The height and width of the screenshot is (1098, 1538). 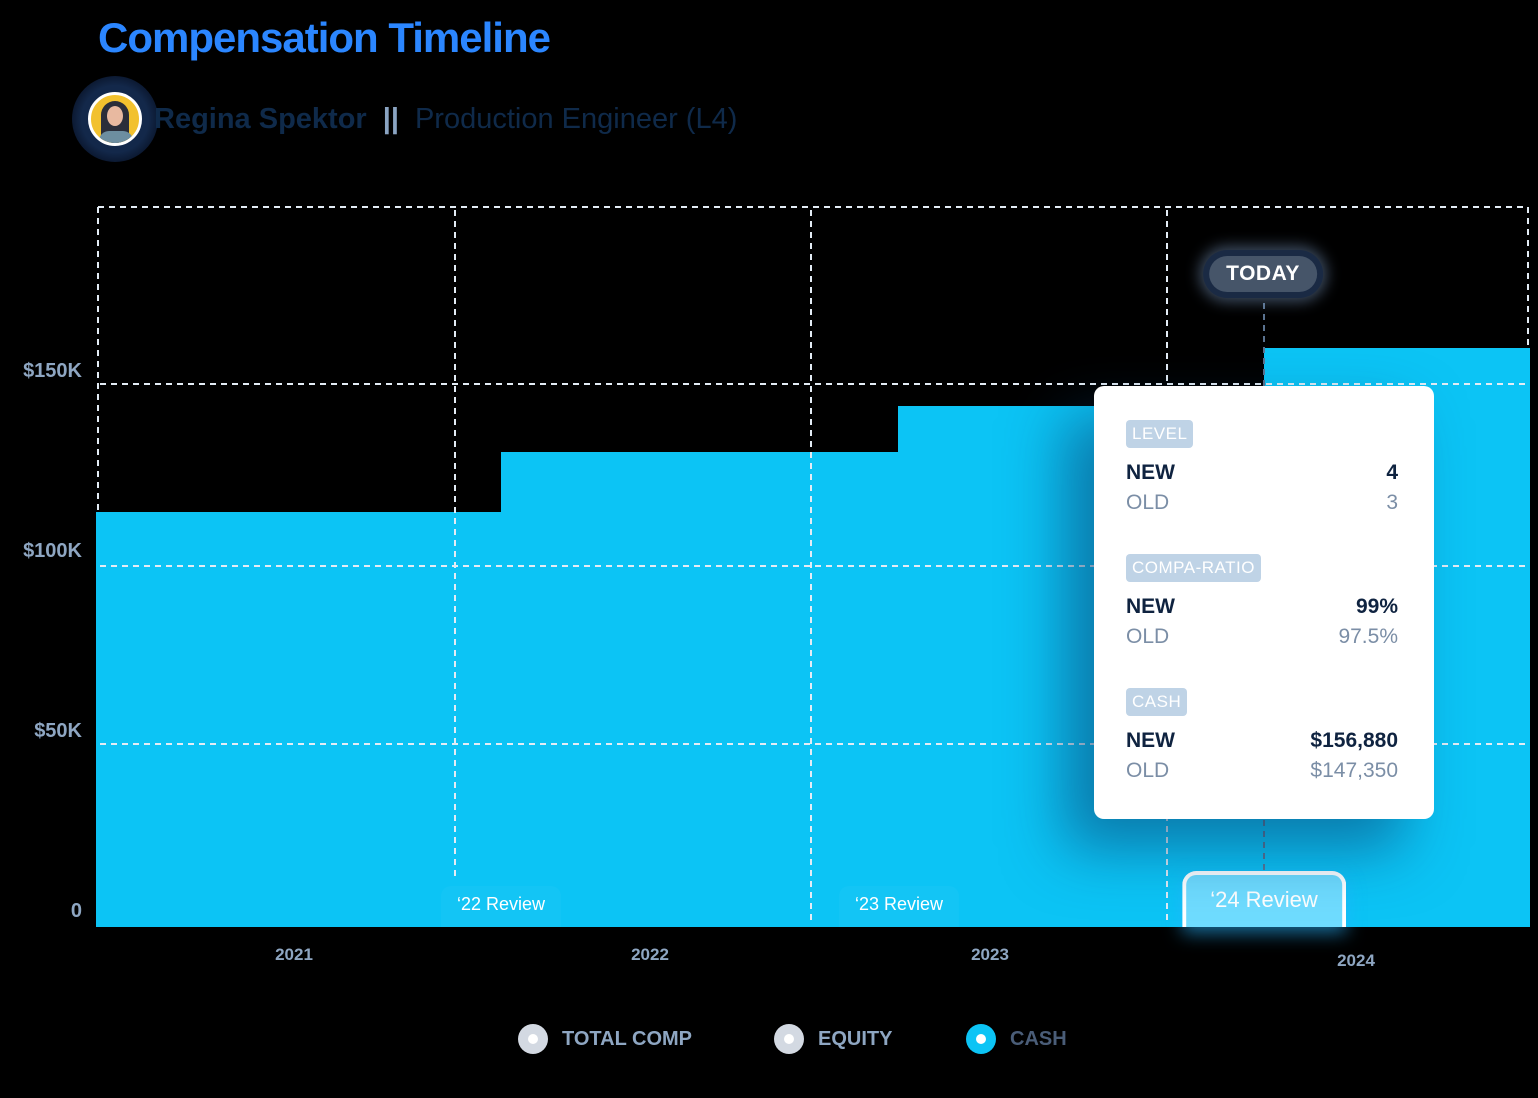 What do you see at coordinates (76, 911) in the screenshot?
I see `y-tick-0: 0` at bounding box center [76, 911].